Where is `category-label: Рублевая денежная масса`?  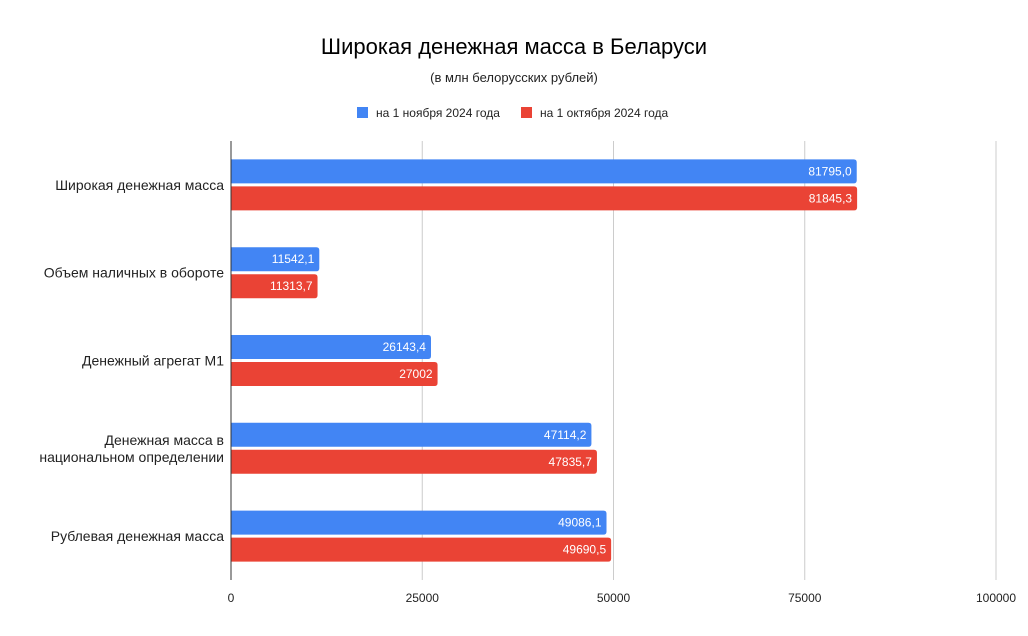
category-label: Рублевая денежная масса is located at coordinates (137, 536).